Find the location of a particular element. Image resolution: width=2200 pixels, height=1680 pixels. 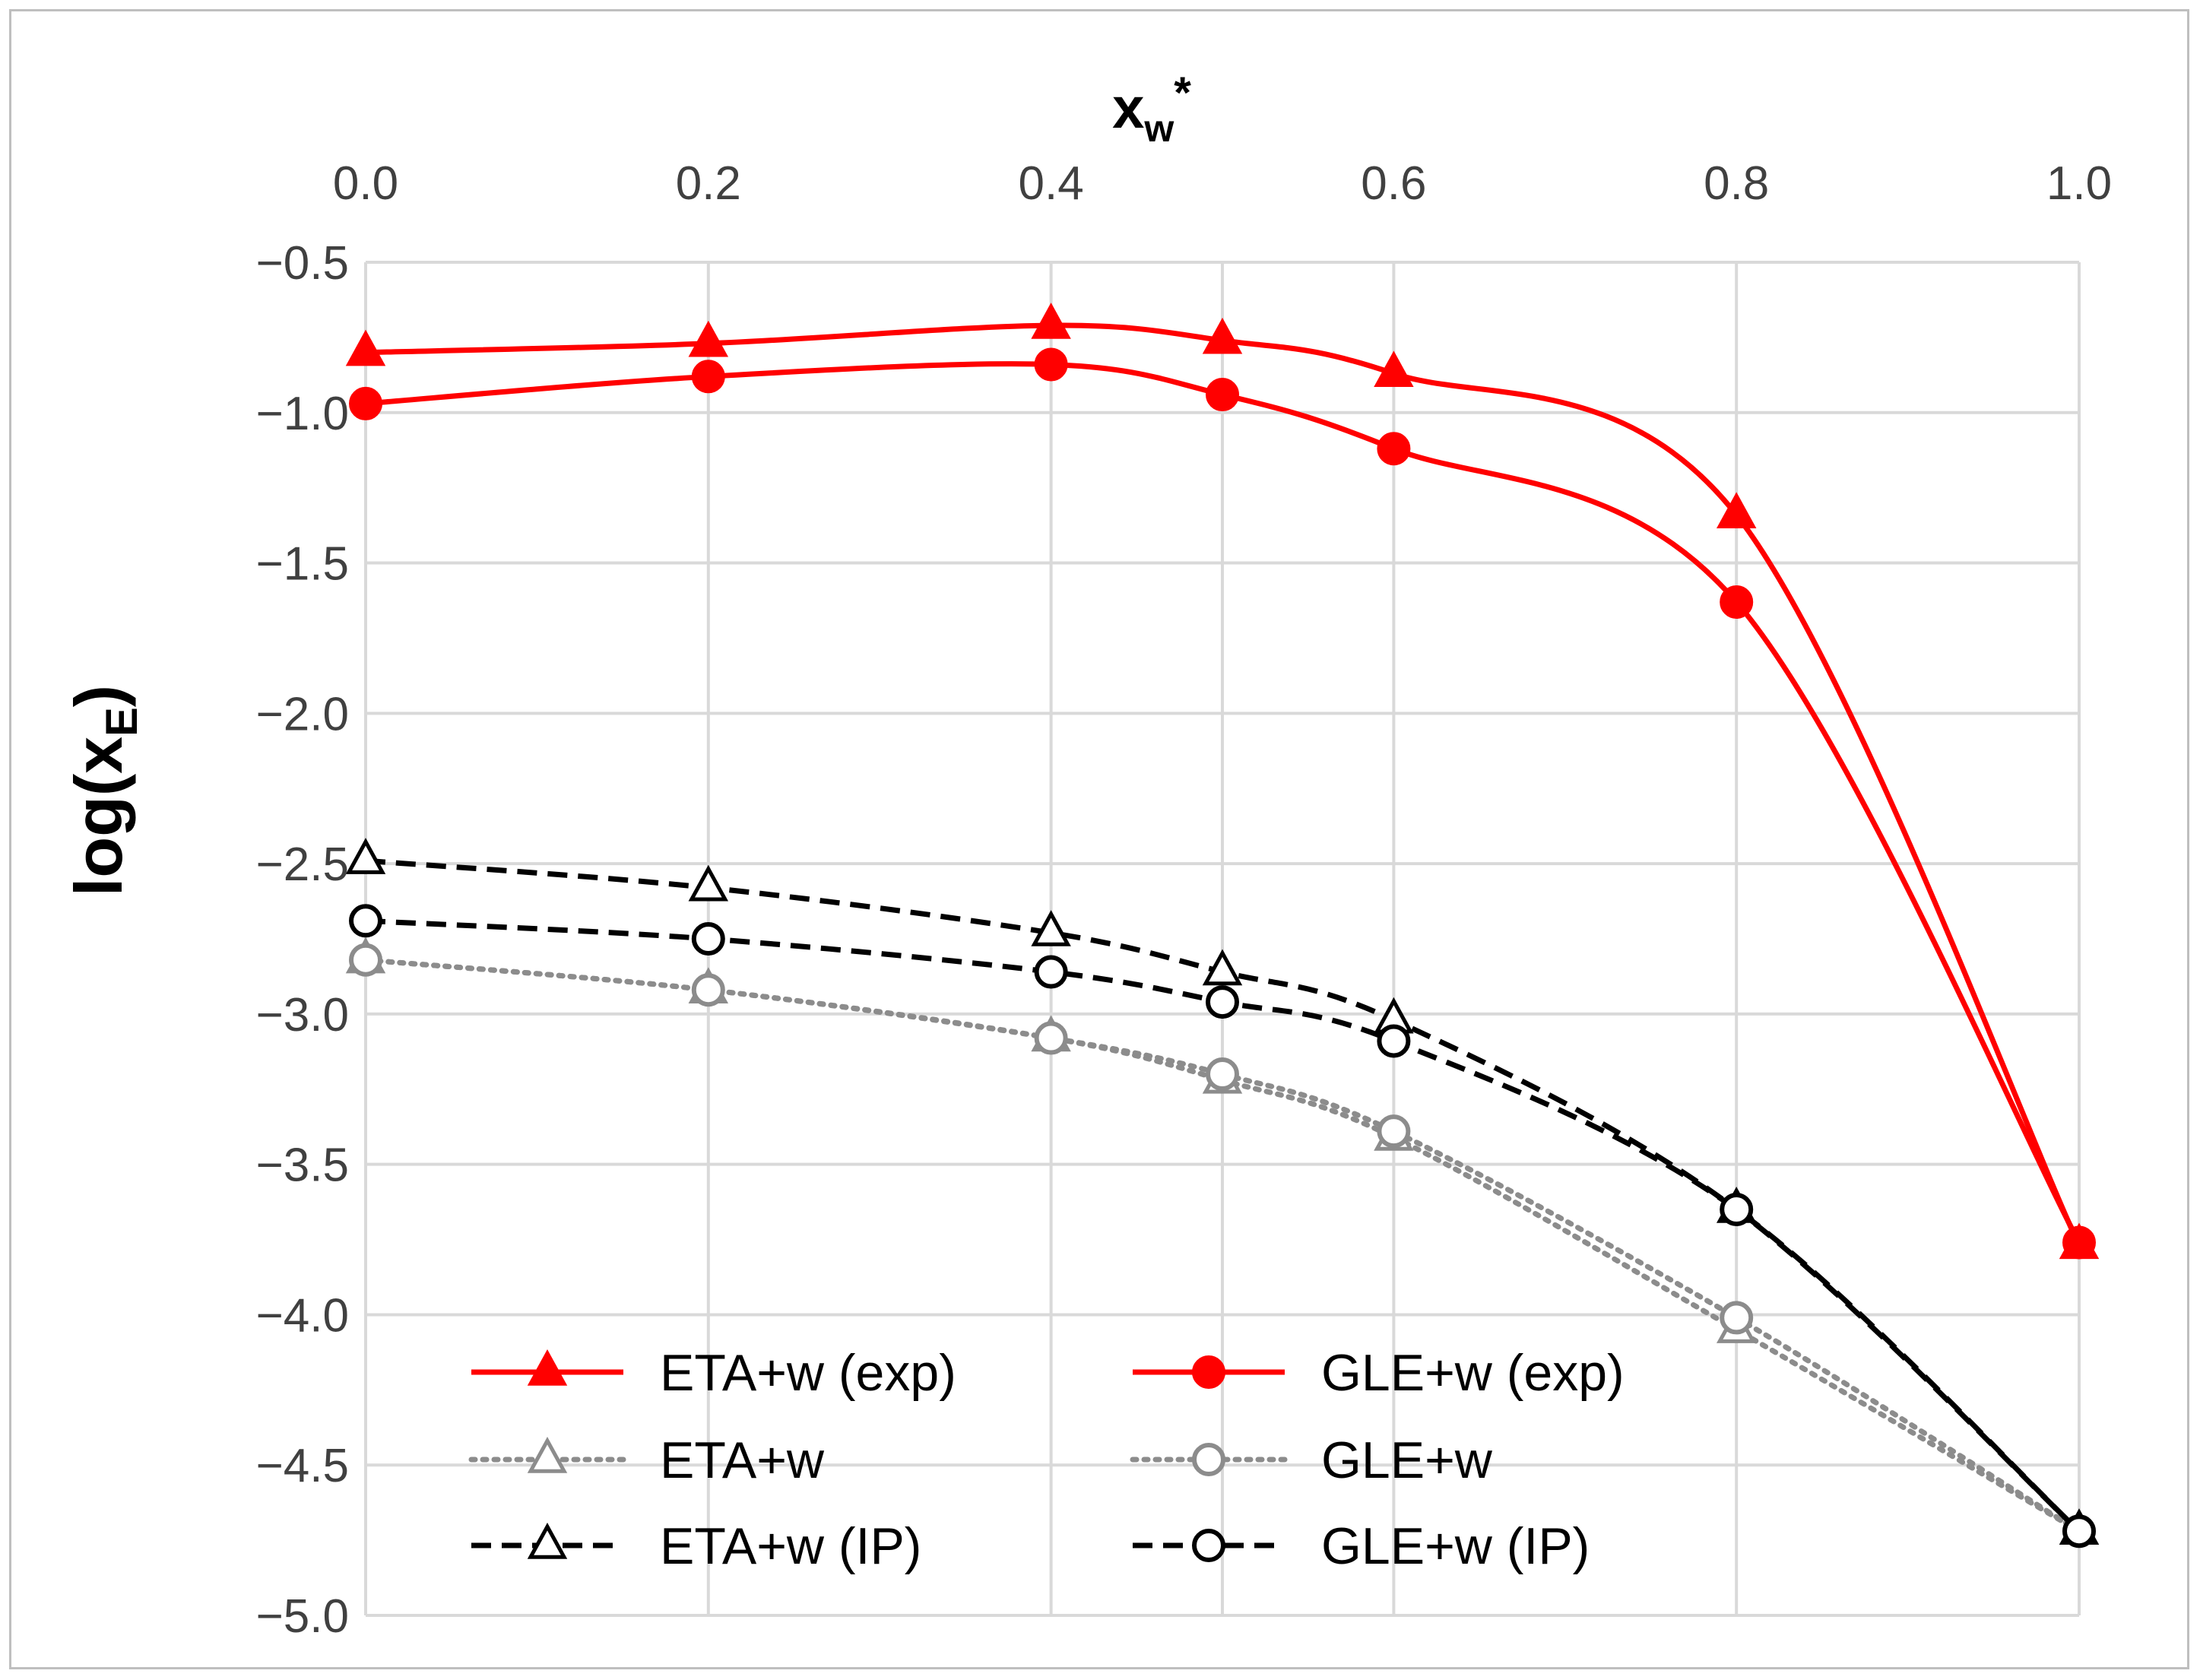

y-tick-label: −4.0 is located at coordinates (302, 1315).